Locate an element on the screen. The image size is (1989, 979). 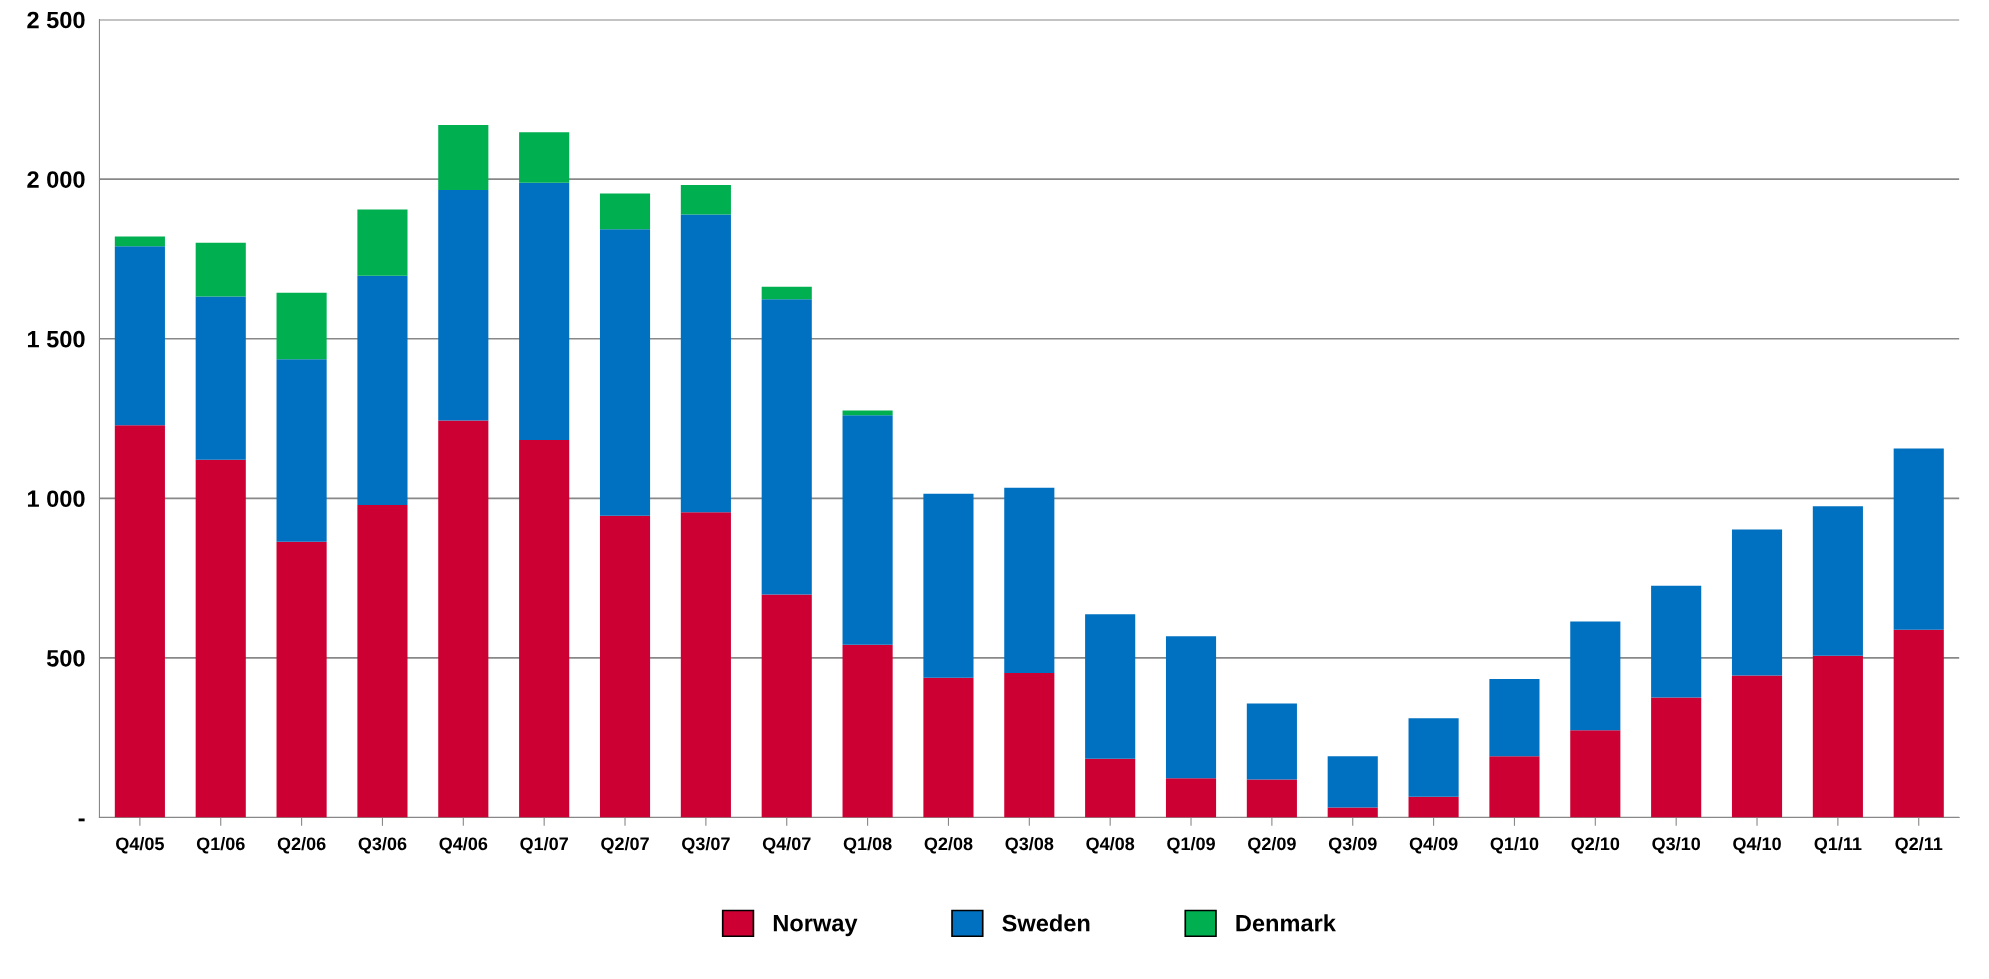
x-tick-label: Q2/09 is located at coordinates (1272, 845).